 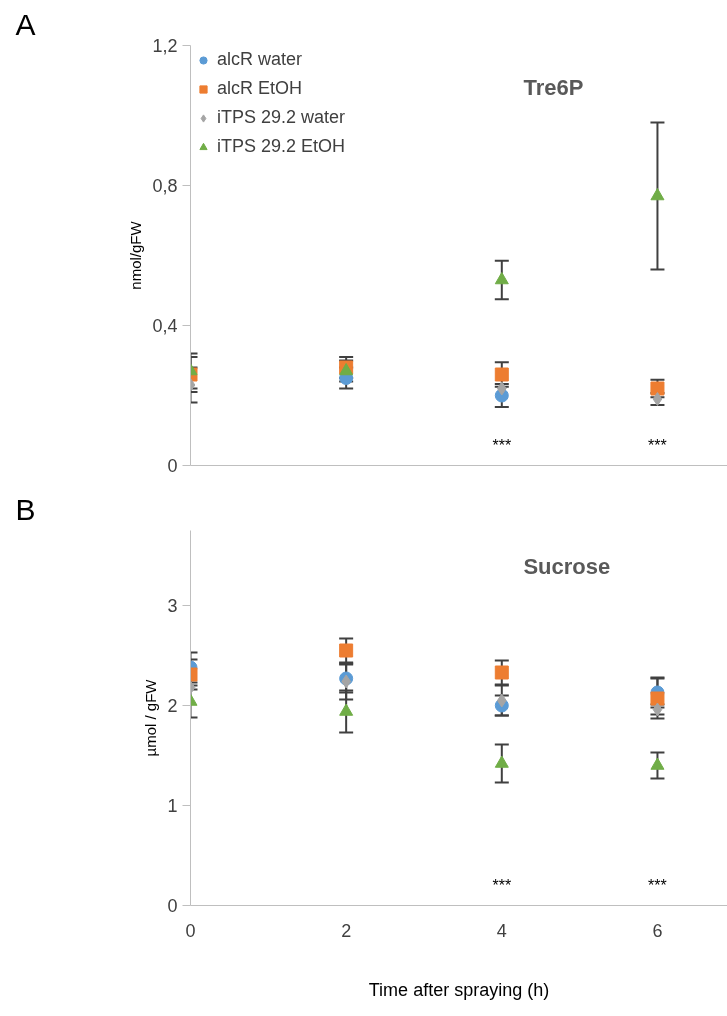 I want to click on y-tick-label: 1, so click(x=172, y=806).